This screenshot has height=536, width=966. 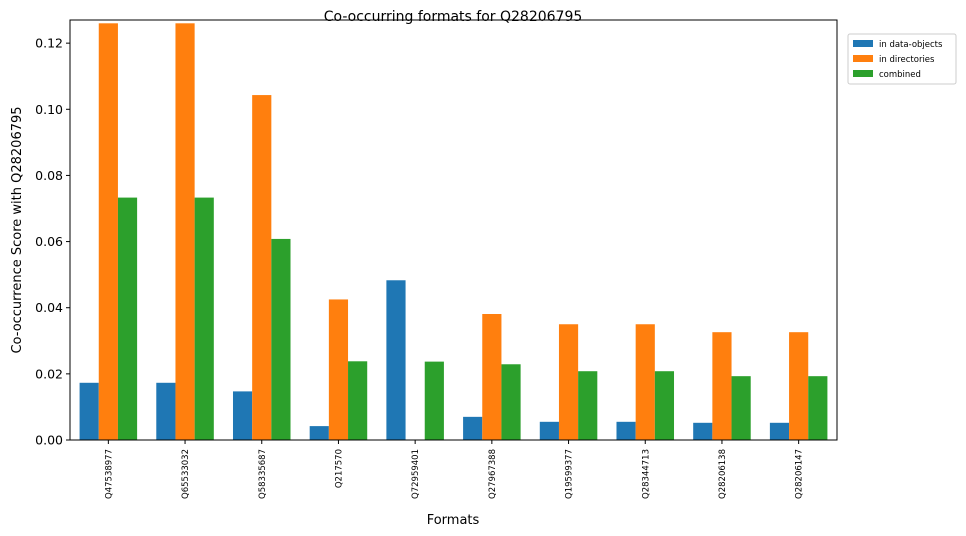 I want to click on y-tick-label: 0.08, so click(x=49, y=175).